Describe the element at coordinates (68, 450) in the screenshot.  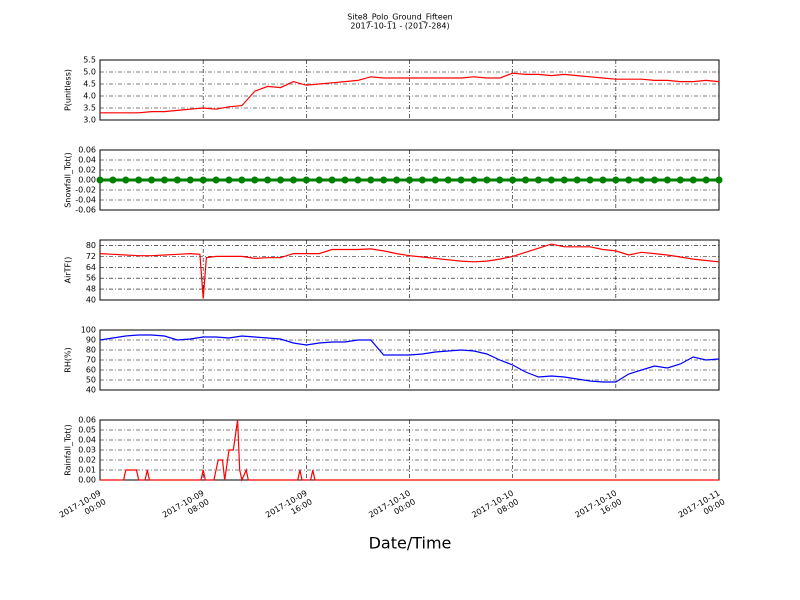
I see `y-axis-label: Rainfall_Tot()` at that location.